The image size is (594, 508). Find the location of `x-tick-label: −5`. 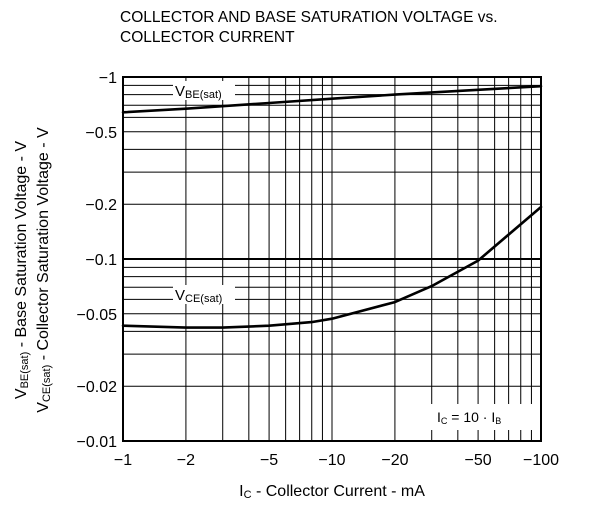

x-tick-label: −5 is located at coordinates (269, 460).